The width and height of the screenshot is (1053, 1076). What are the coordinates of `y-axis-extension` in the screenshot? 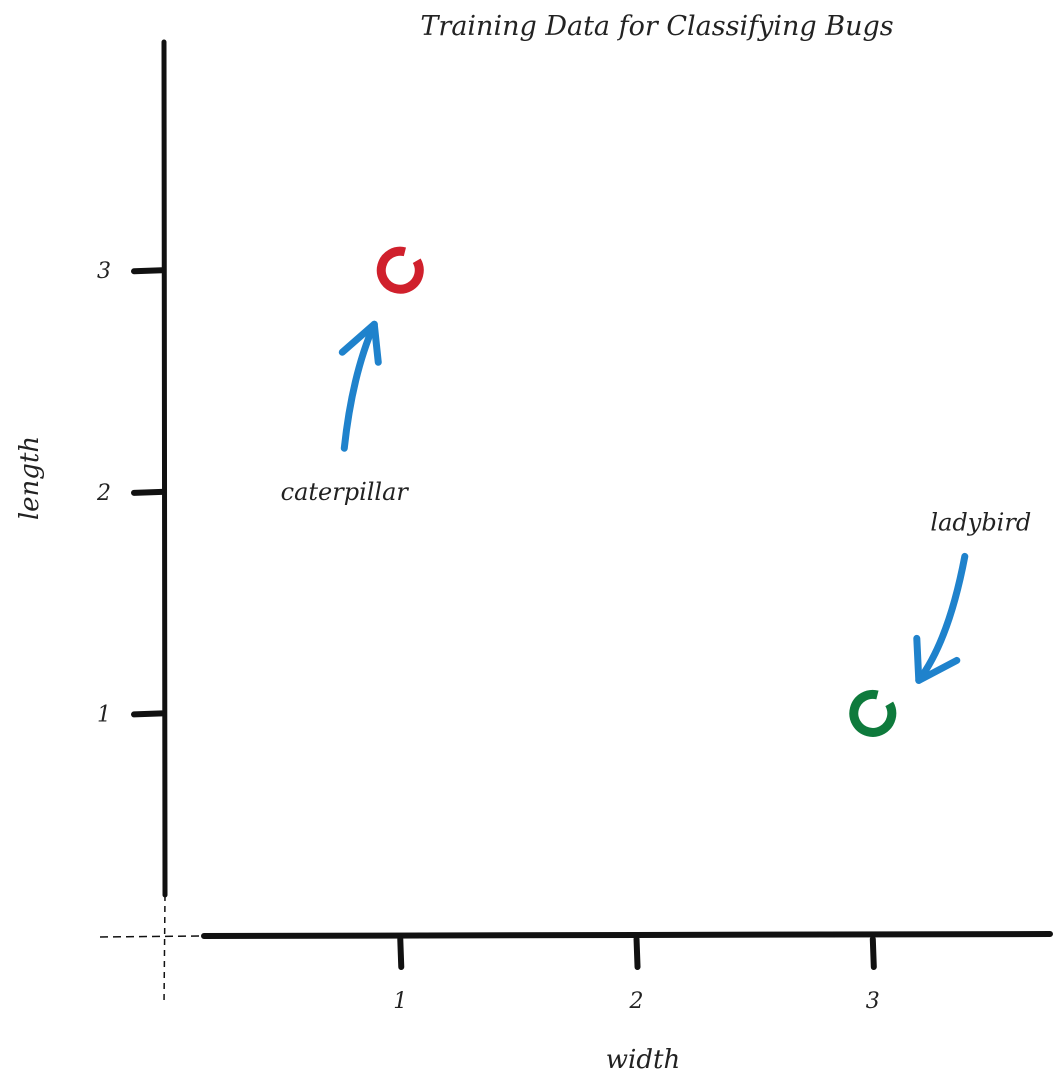 It's located at (164, 950).